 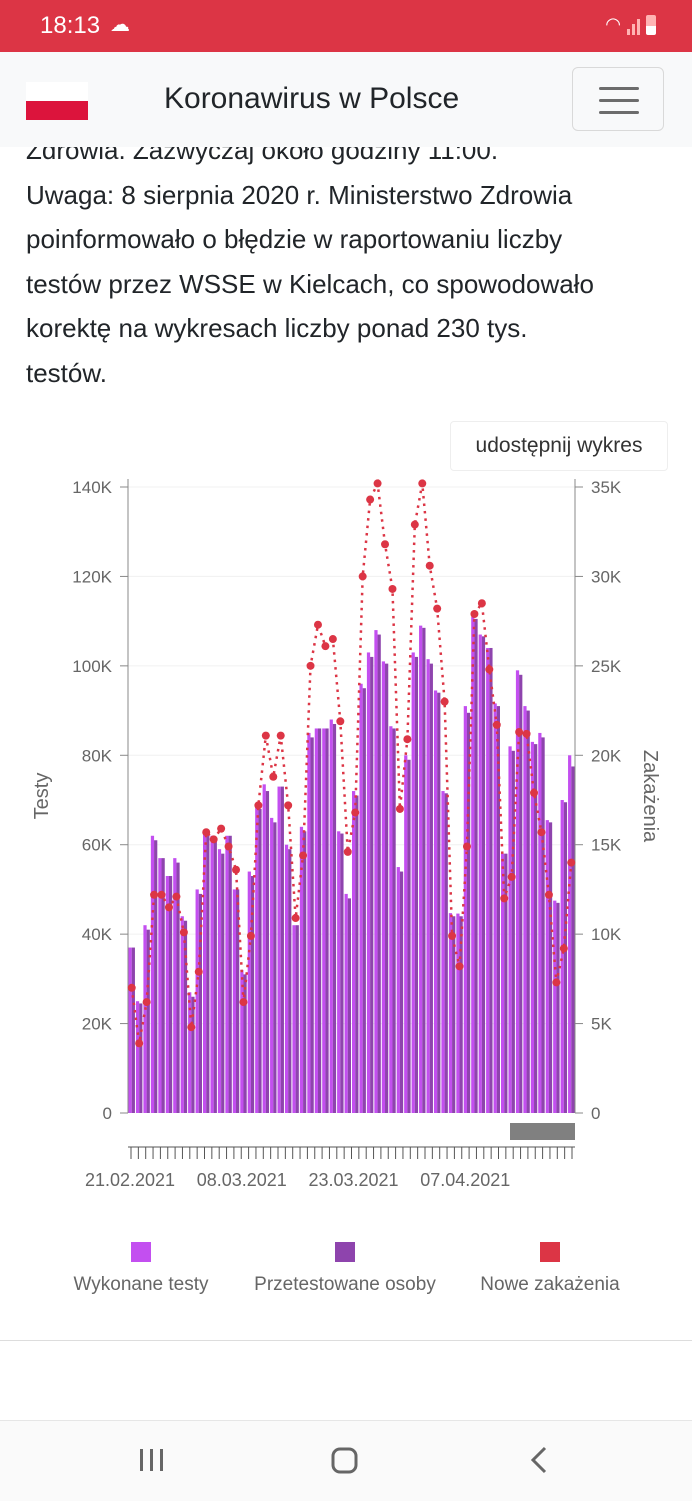 I want to click on y-axis-title-right: Zakażenia, so click(x=650, y=796).